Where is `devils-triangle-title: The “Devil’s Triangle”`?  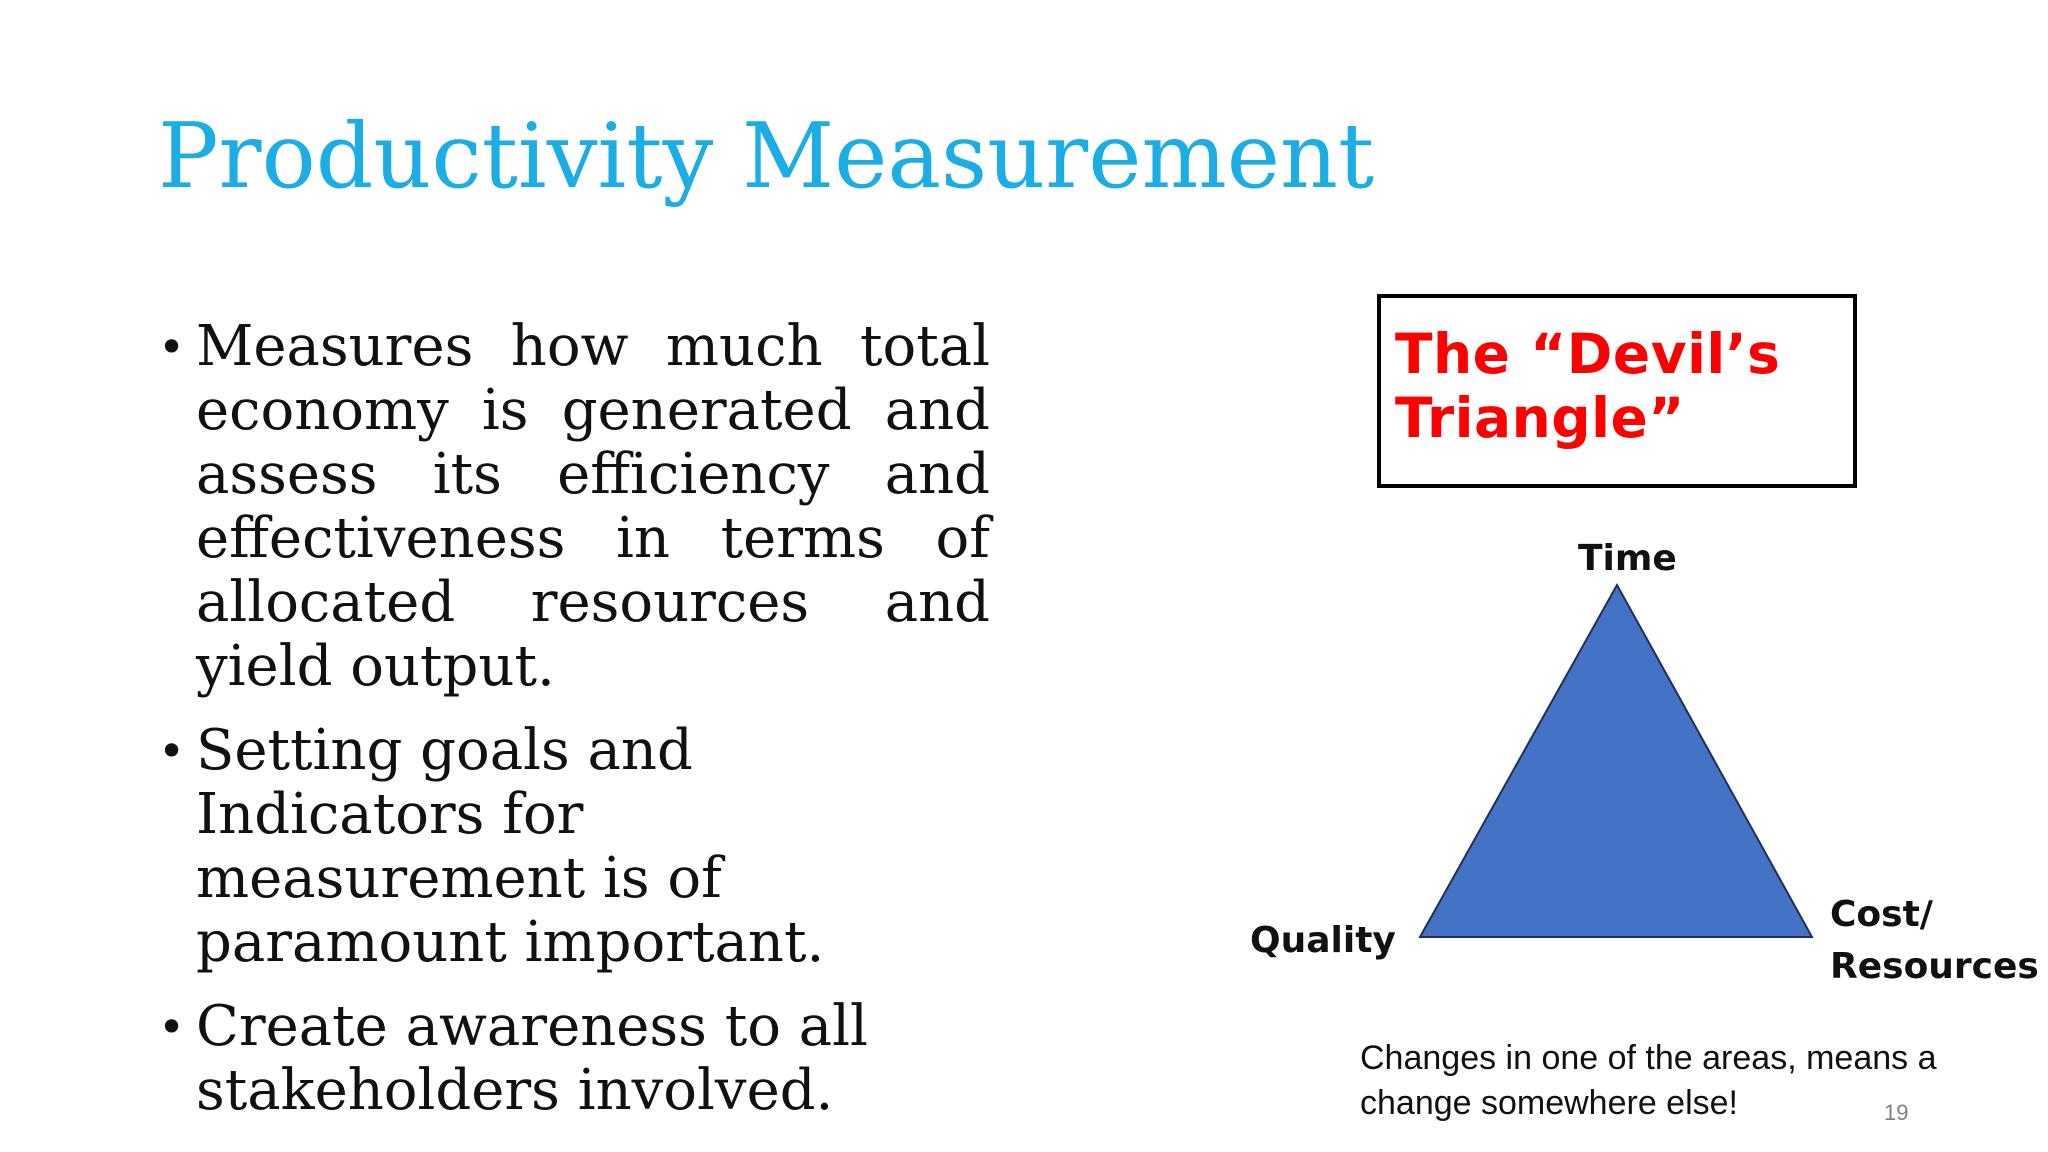 devils-triangle-title: The “Devil’s Triangle” is located at coordinates (1625, 386).